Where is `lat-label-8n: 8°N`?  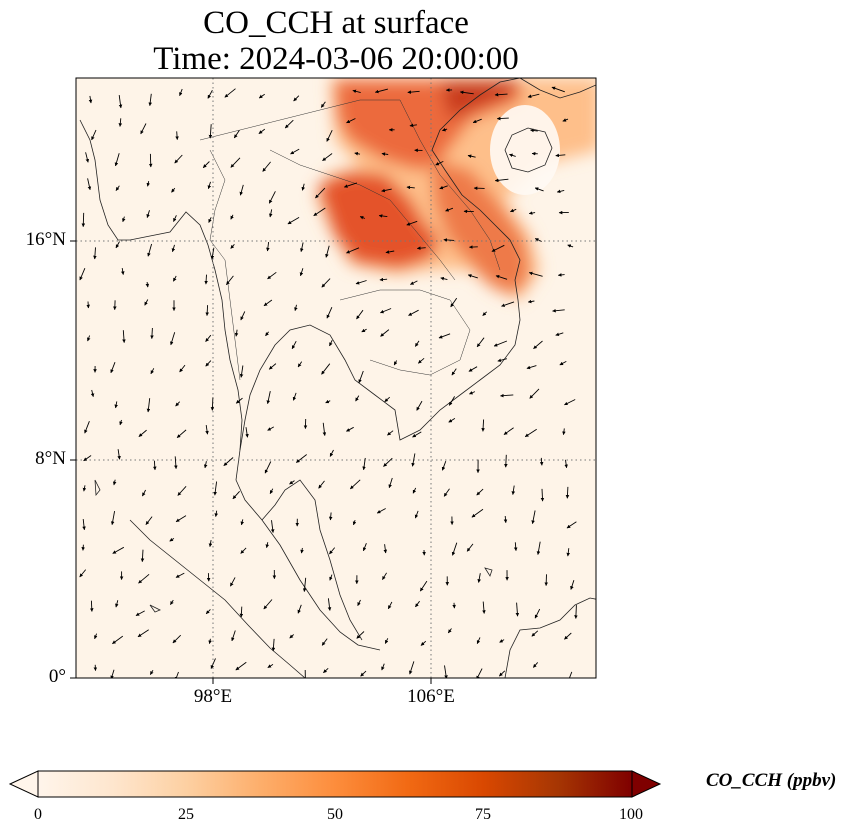 lat-label-8n: 8°N is located at coordinates (50, 458).